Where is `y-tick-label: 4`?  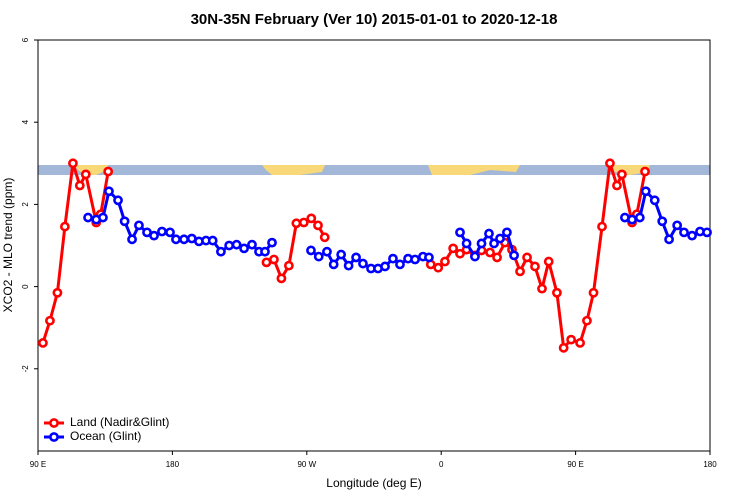 y-tick-label: 4 is located at coordinates (25, 121).